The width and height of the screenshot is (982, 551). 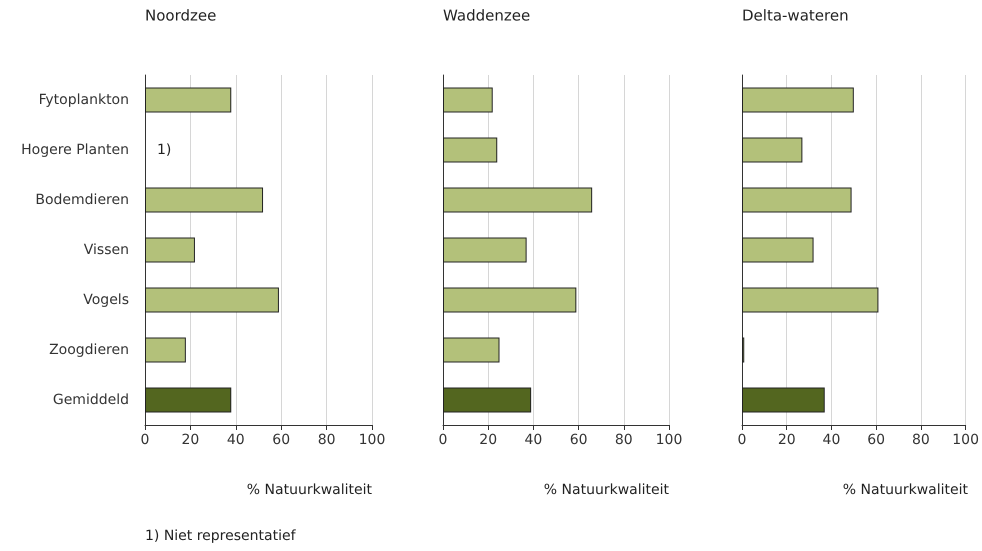 What do you see at coordinates (221, 536) in the screenshot?
I see `text: 1) Niet representatief` at bounding box center [221, 536].